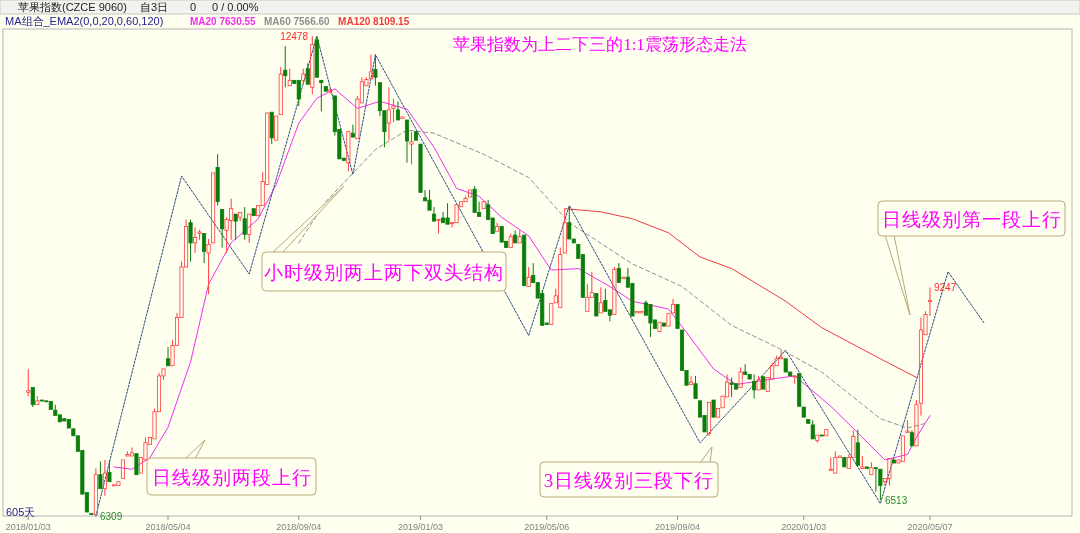 The width and height of the screenshot is (1080, 533). I want to click on x-tick-label: 2018/05/04, so click(168, 527).